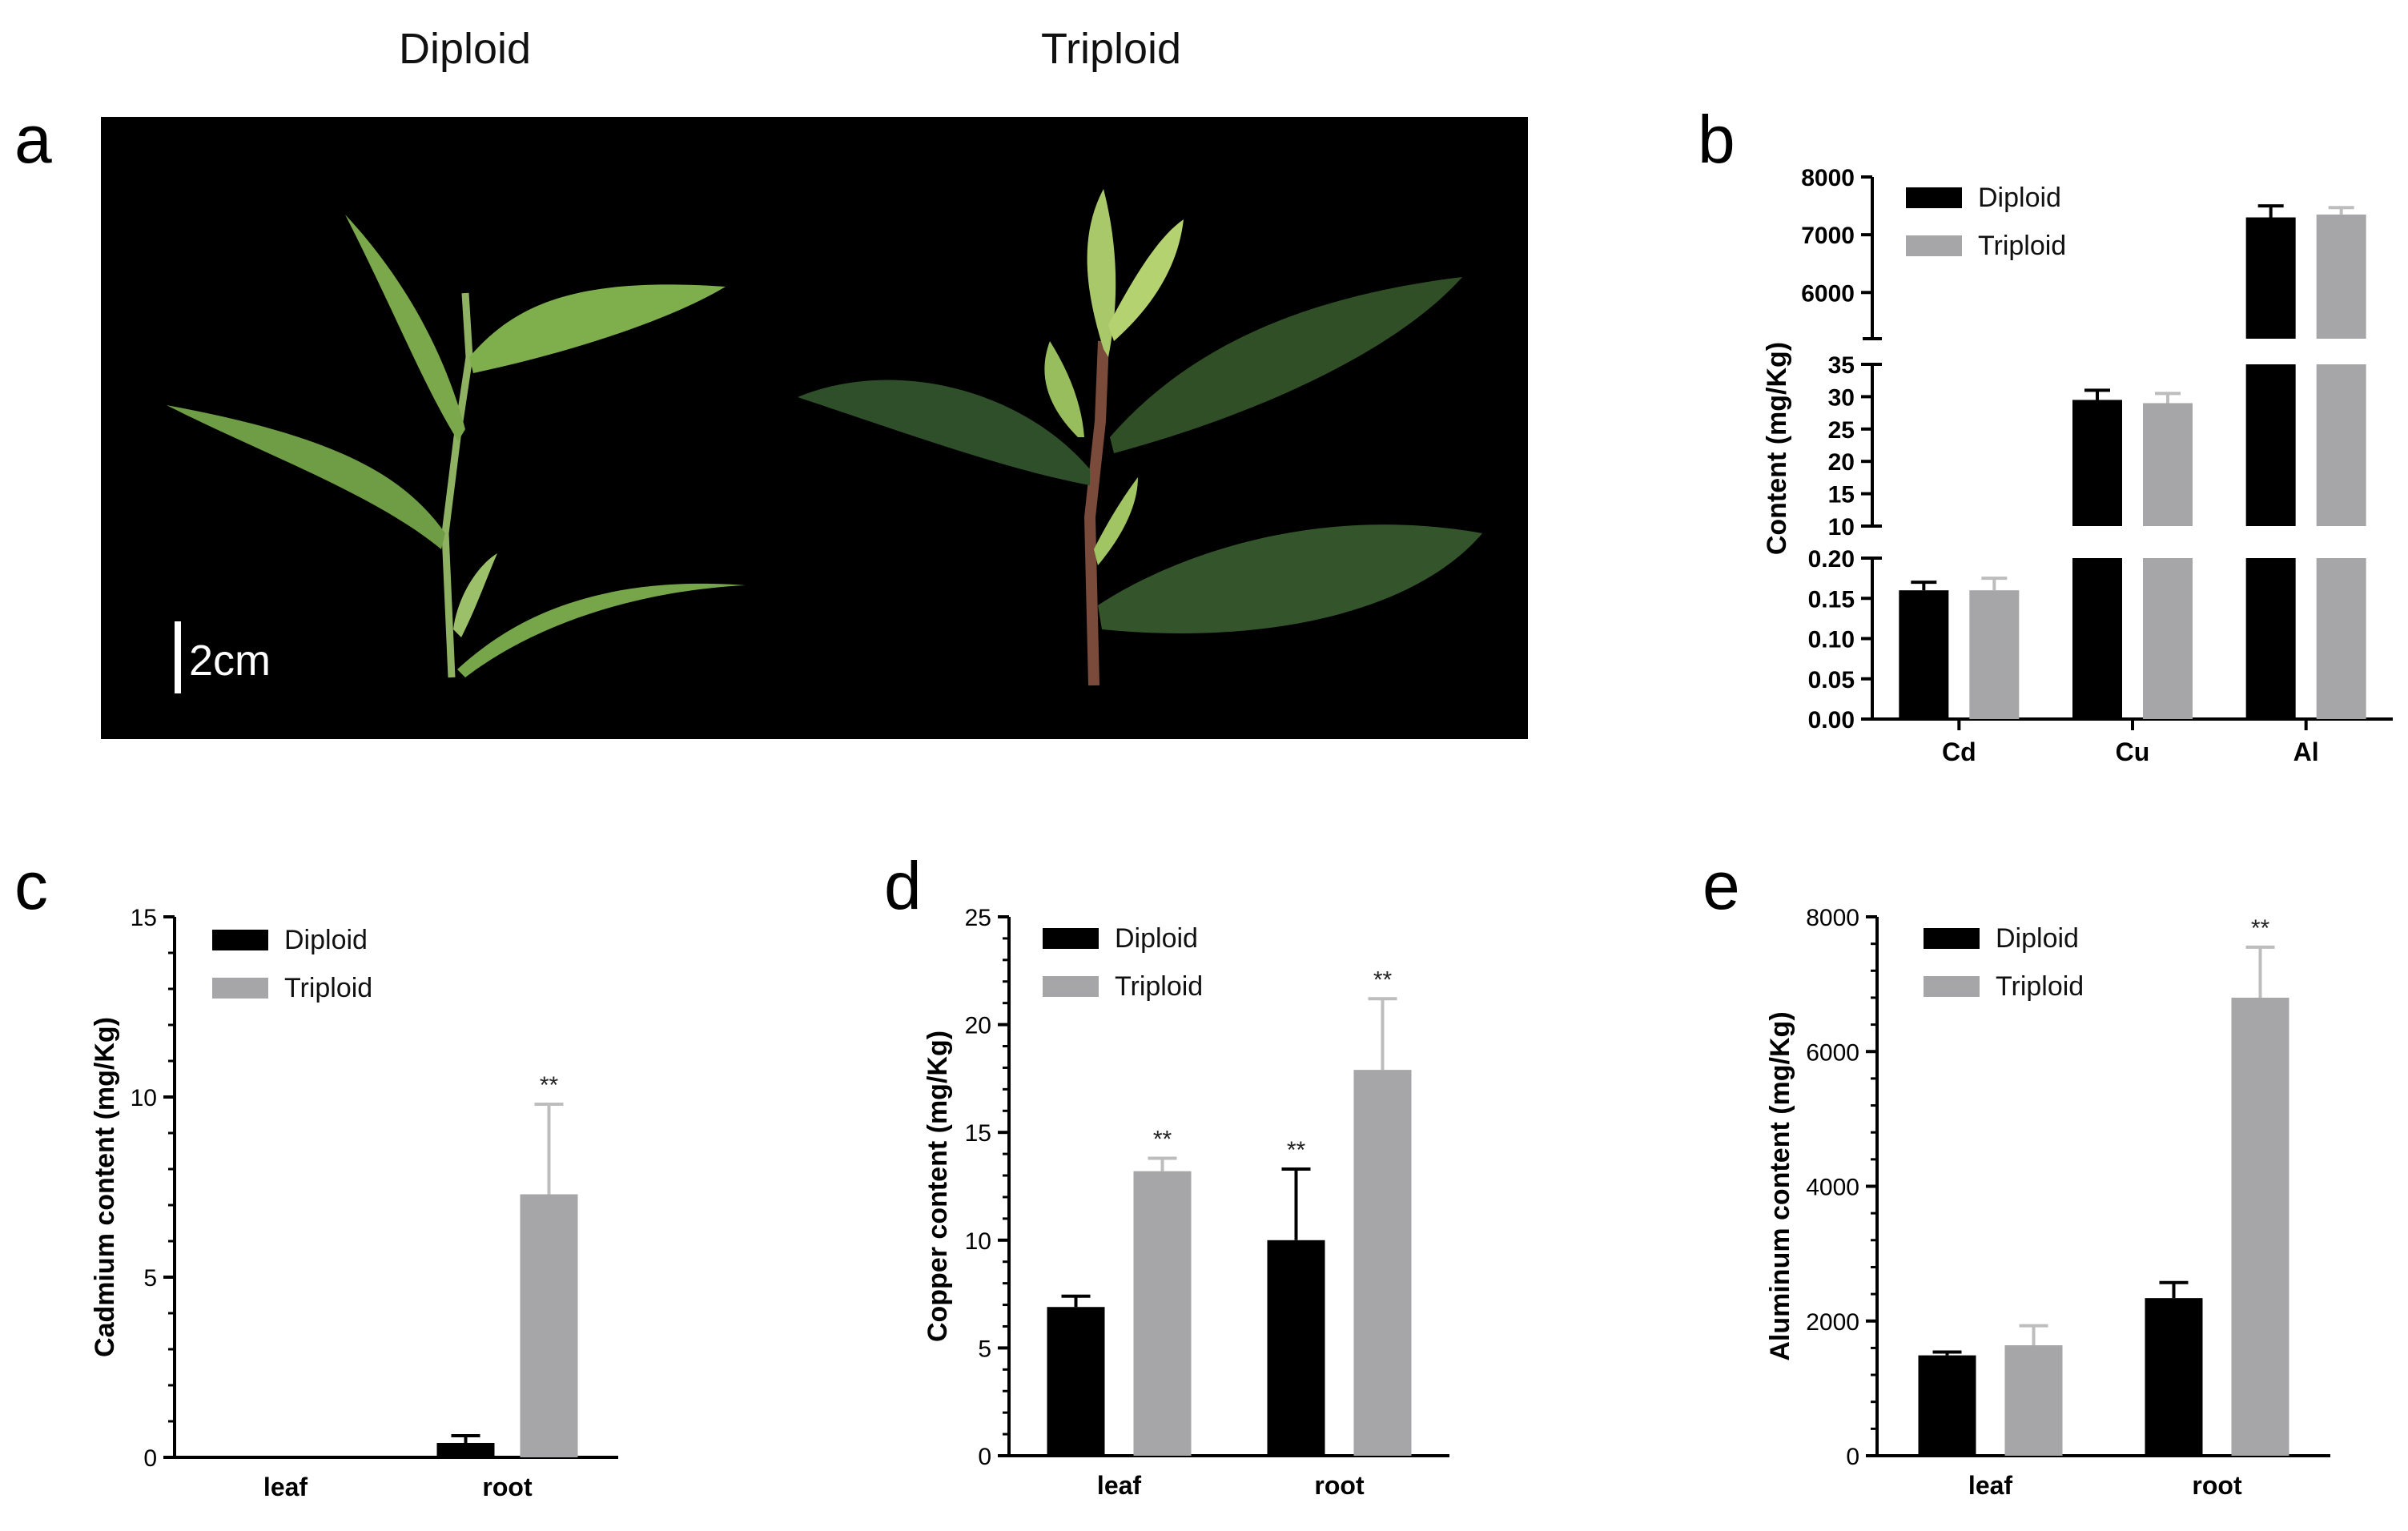  What do you see at coordinates (1832, 680) in the screenshot?
I see `chart-b-tick-label: 0.05` at bounding box center [1832, 680].